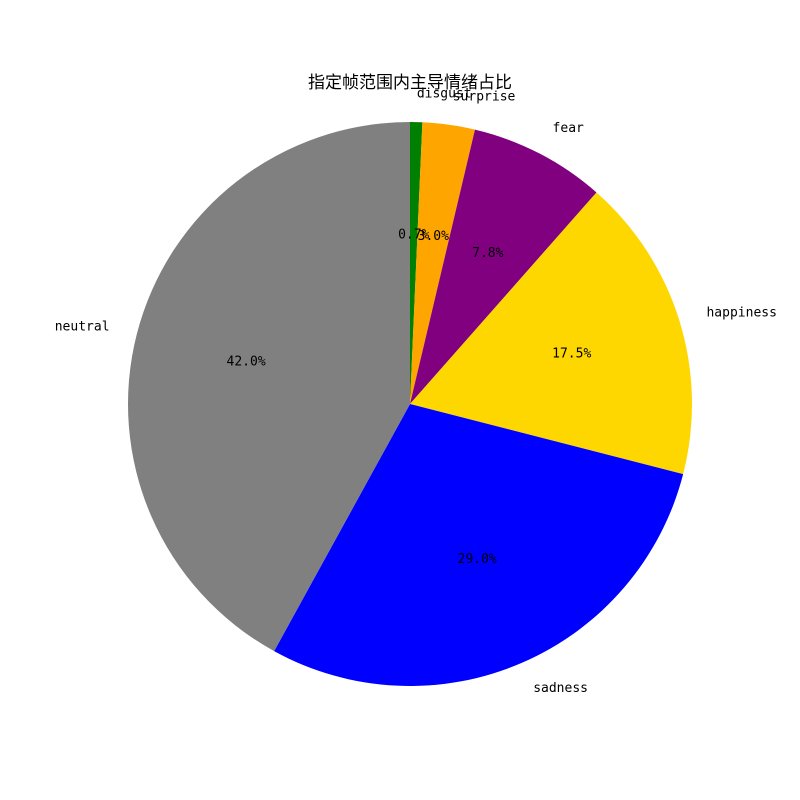  Describe the element at coordinates (571, 354) in the screenshot. I see `slice-percent-happiness: 17.5%` at that location.